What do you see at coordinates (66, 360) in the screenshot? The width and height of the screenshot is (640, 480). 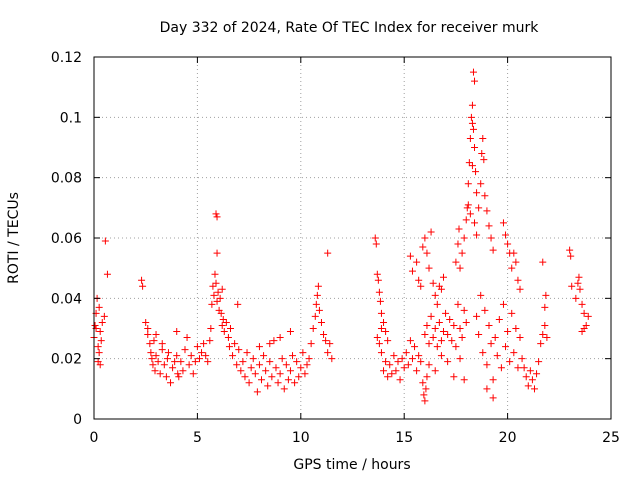 I see `y-tick-label: 0.02` at bounding box center [66, 360].